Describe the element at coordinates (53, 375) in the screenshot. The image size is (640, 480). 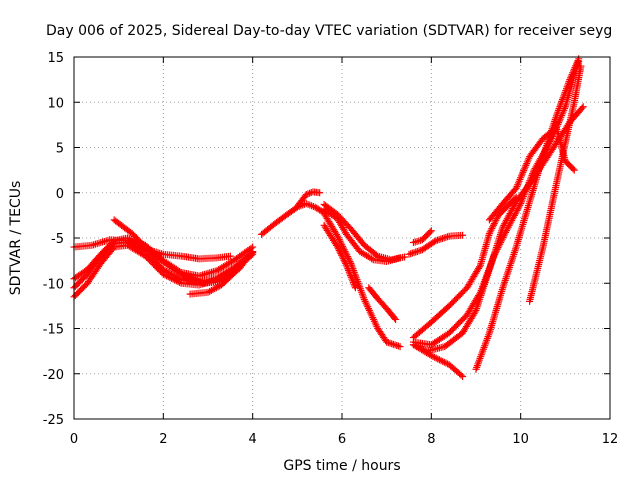
I see `y-tick-label: -20` at that location.